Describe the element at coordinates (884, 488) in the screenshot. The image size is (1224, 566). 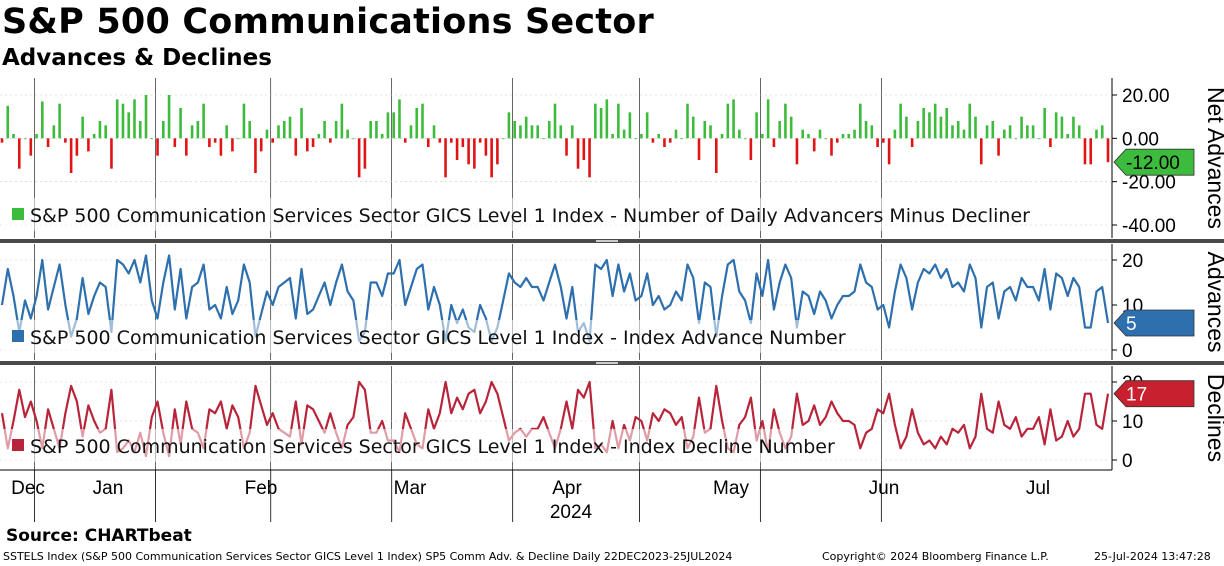
I see `x-tick-label: Jun` at that location.